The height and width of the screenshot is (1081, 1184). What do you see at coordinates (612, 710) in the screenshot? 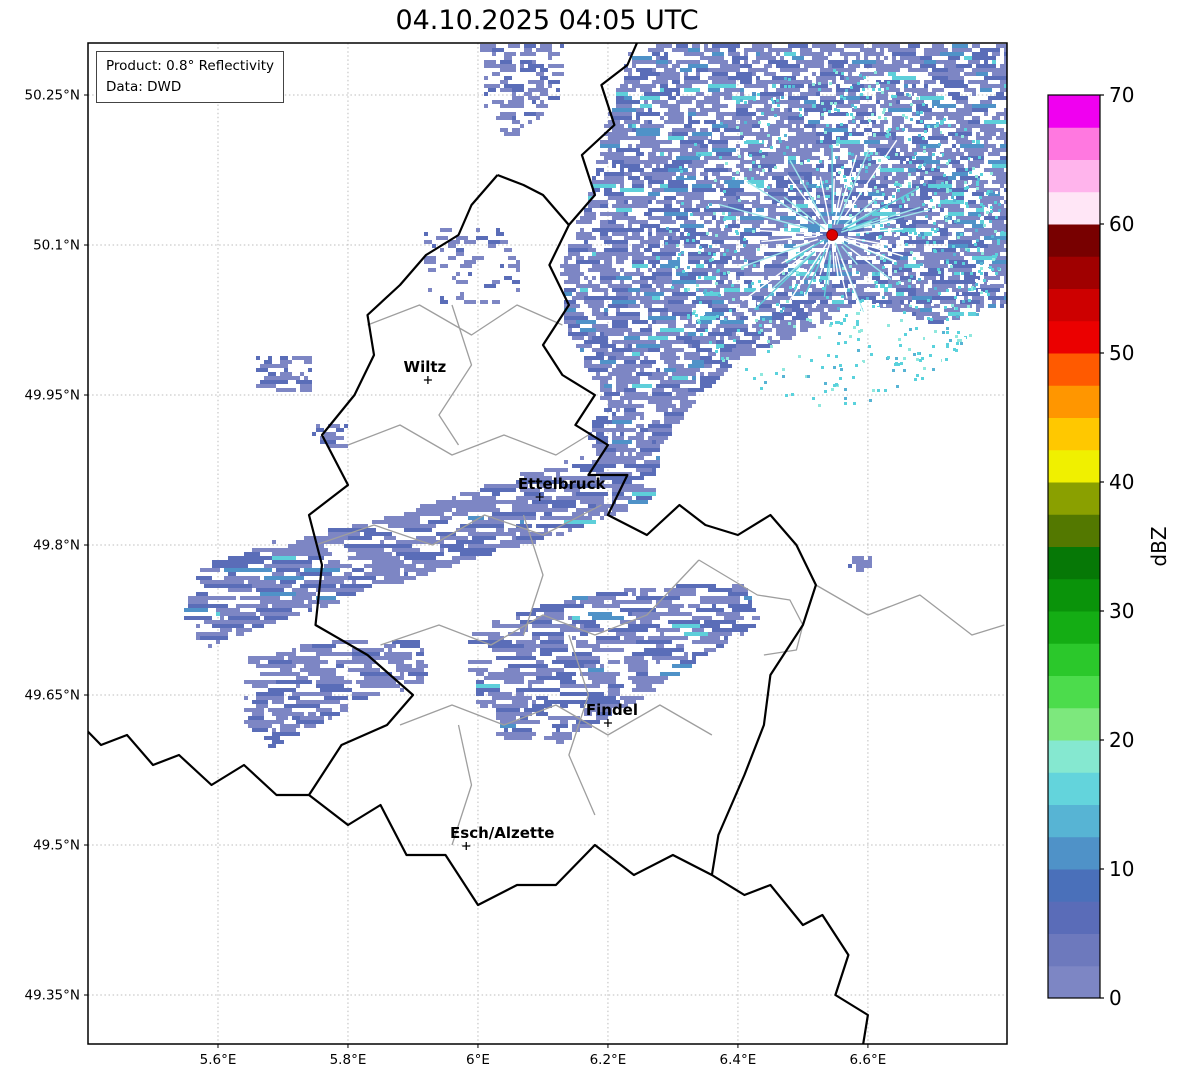
I see `city-label: Findel` at bounding box center [612, 710].